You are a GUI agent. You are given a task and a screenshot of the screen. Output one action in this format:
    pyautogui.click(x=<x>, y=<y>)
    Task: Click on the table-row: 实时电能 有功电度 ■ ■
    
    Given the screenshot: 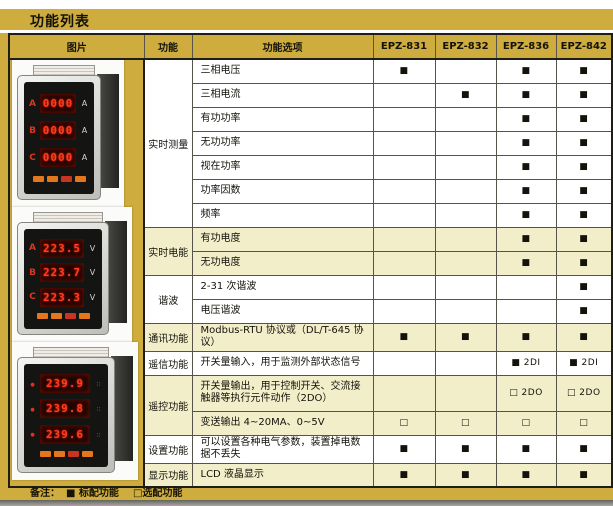 What is the action you would take?
    pyautogui.click(x=311, y=251)
    